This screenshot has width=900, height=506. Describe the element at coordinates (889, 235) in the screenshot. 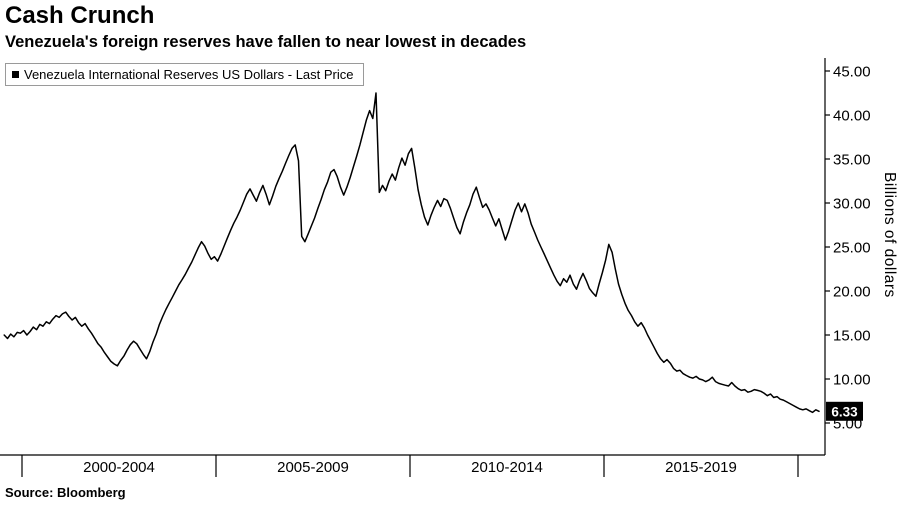

I see `y-axis-unit-label: Billions of dollars` at that location.